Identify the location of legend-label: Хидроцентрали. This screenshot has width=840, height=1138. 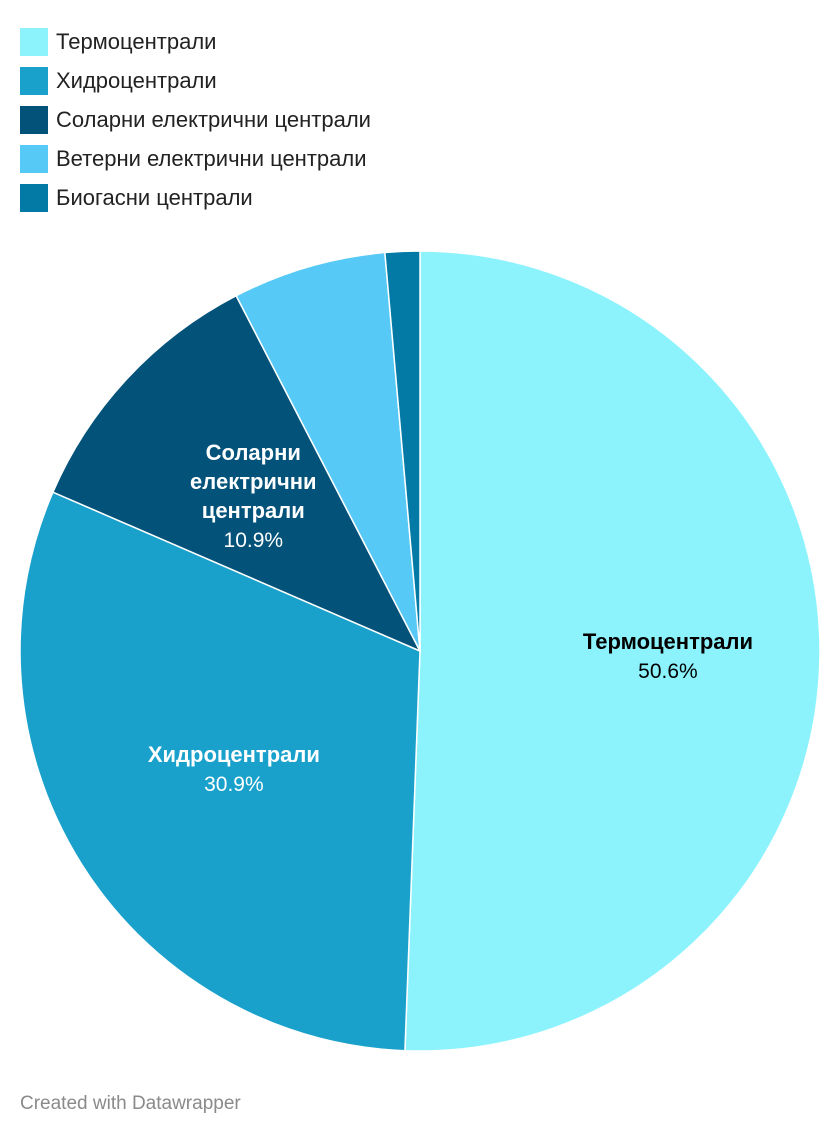
(136, 80).